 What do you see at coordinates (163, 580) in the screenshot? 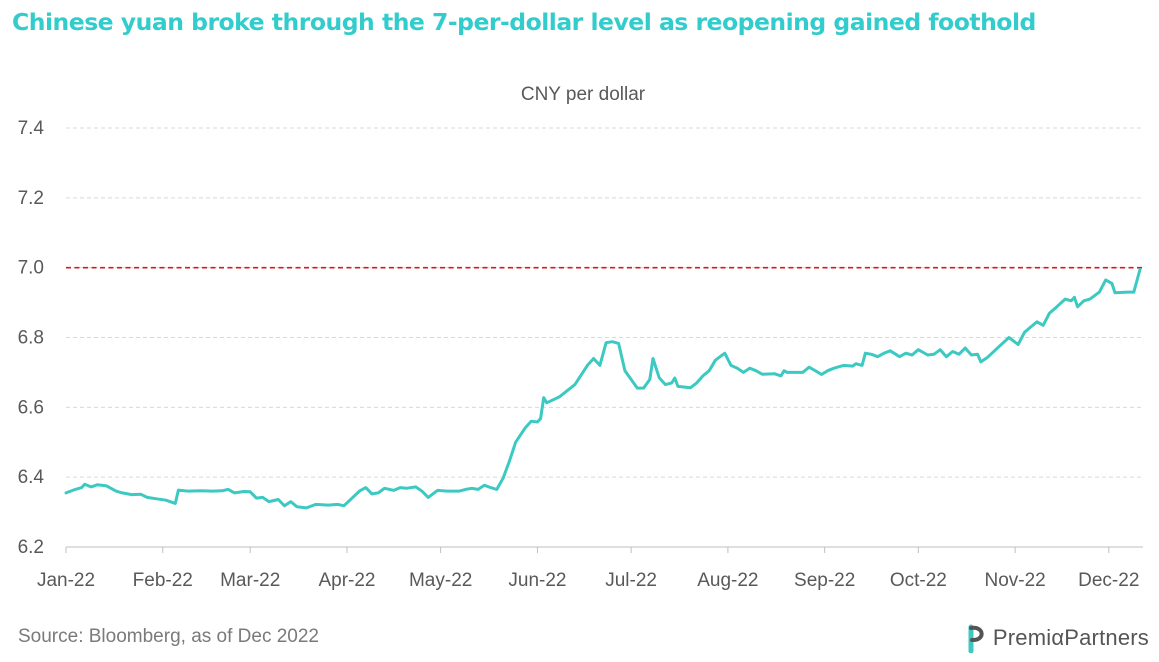
I see `x-tick-label: Feb-22` at bounding box center [163, 580].